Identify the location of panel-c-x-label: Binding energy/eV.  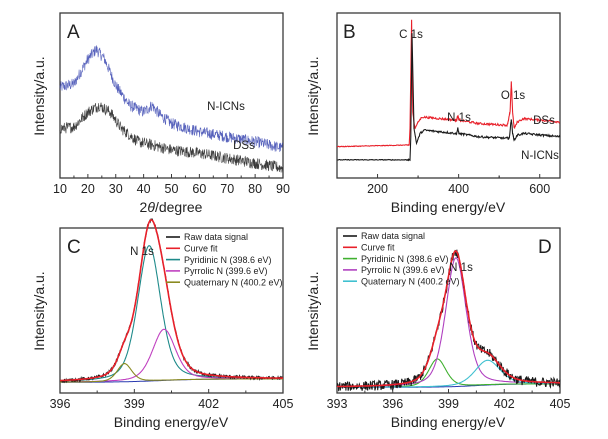
(171, 422).